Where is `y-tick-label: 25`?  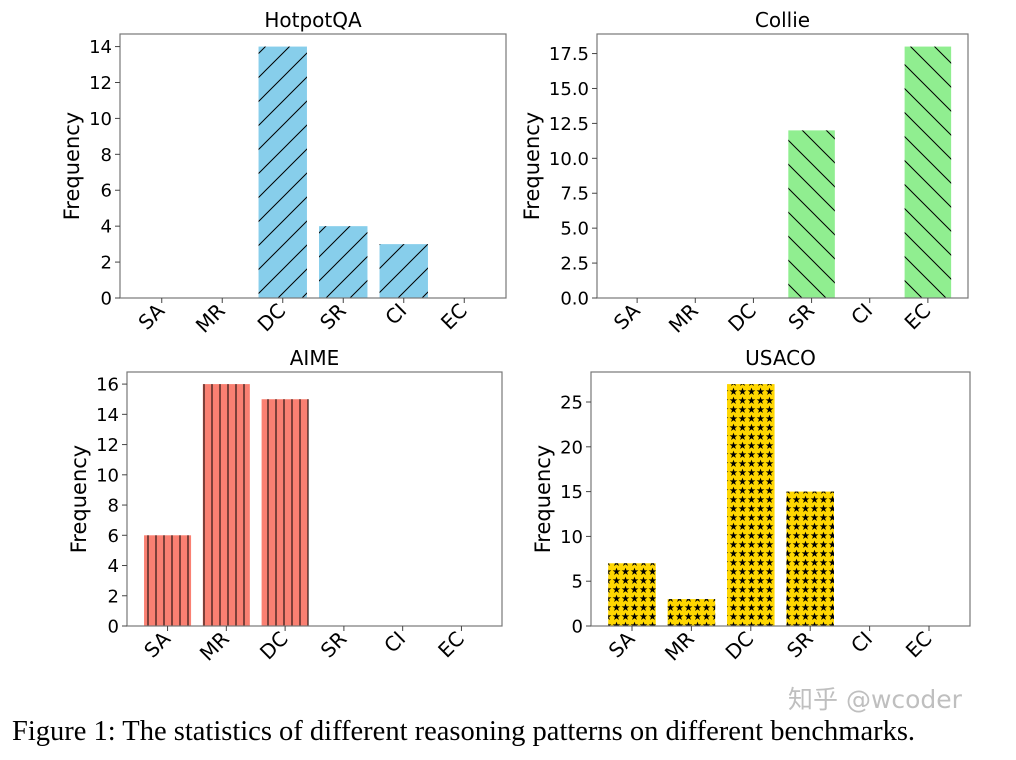
y-tick-label: 25 is located at coordinates (571, 403).